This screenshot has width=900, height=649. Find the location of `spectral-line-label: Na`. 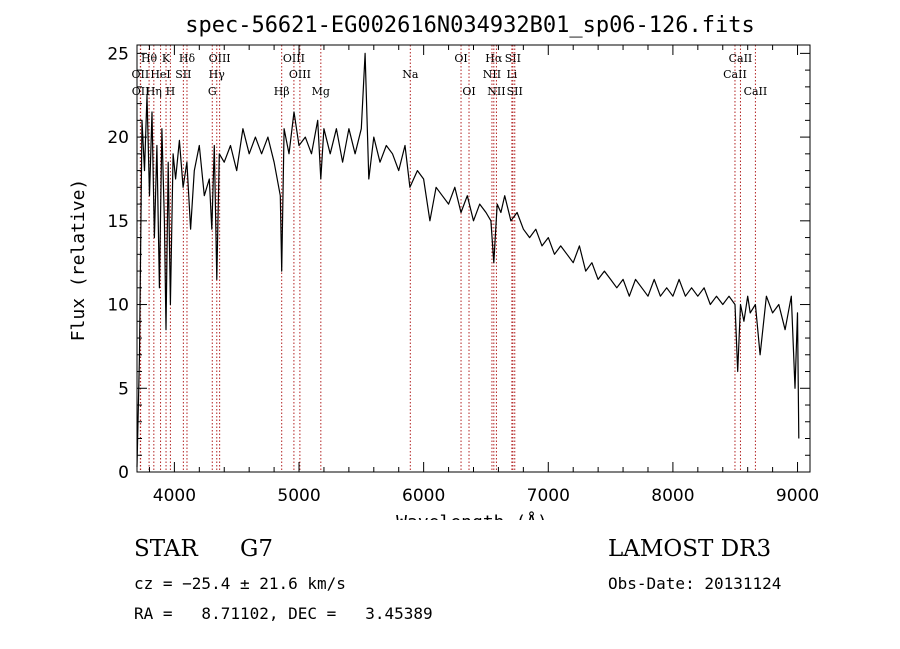

spectral-line-label: Na is located at coordinates (410, 74).